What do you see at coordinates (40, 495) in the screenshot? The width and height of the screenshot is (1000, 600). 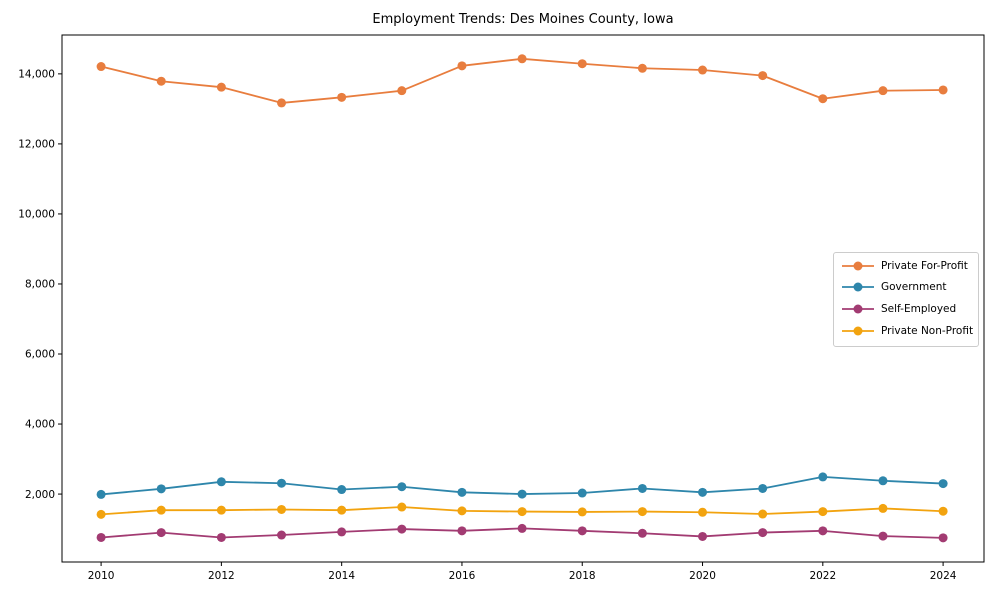 I see `y-tick-label: 2,000` at bounding box center [40, 495].